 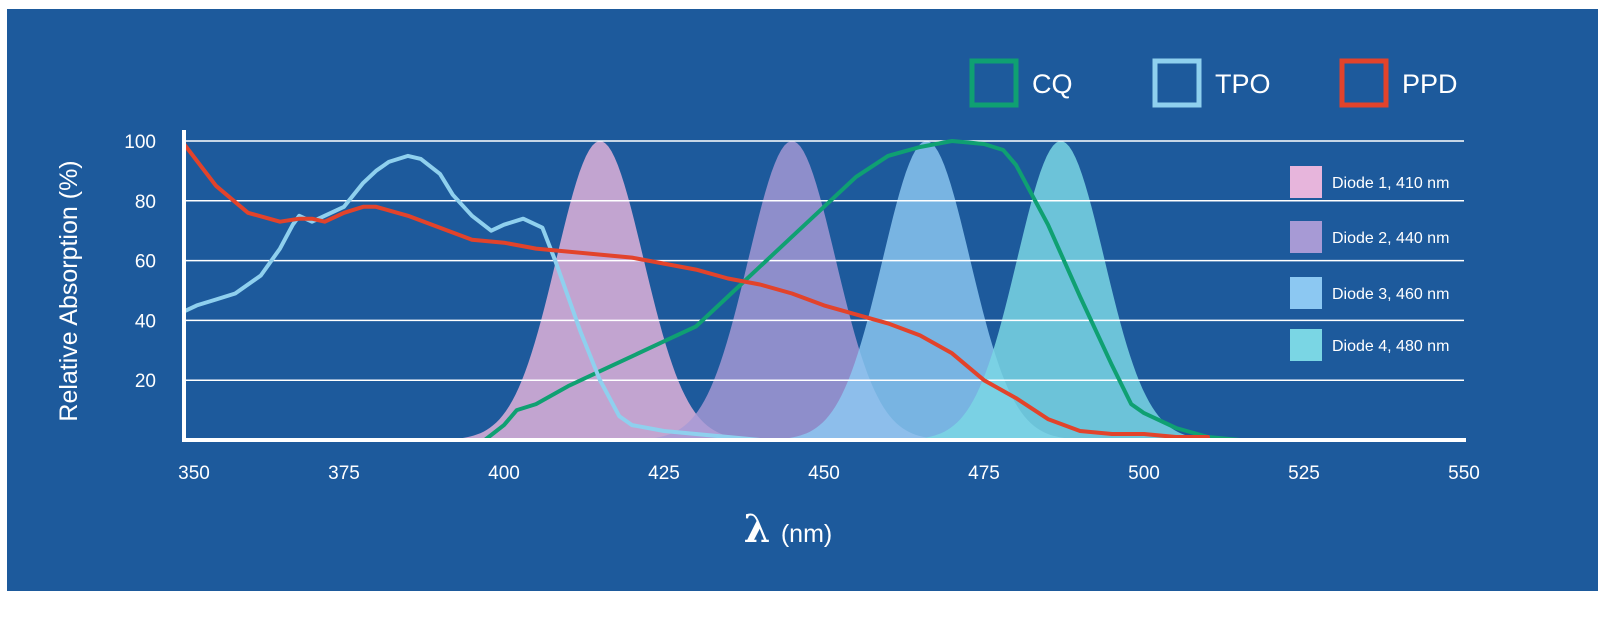 I want to click on diode-legend-label-1: Diode 1, 410 nm, so click(x=1390, y=183).